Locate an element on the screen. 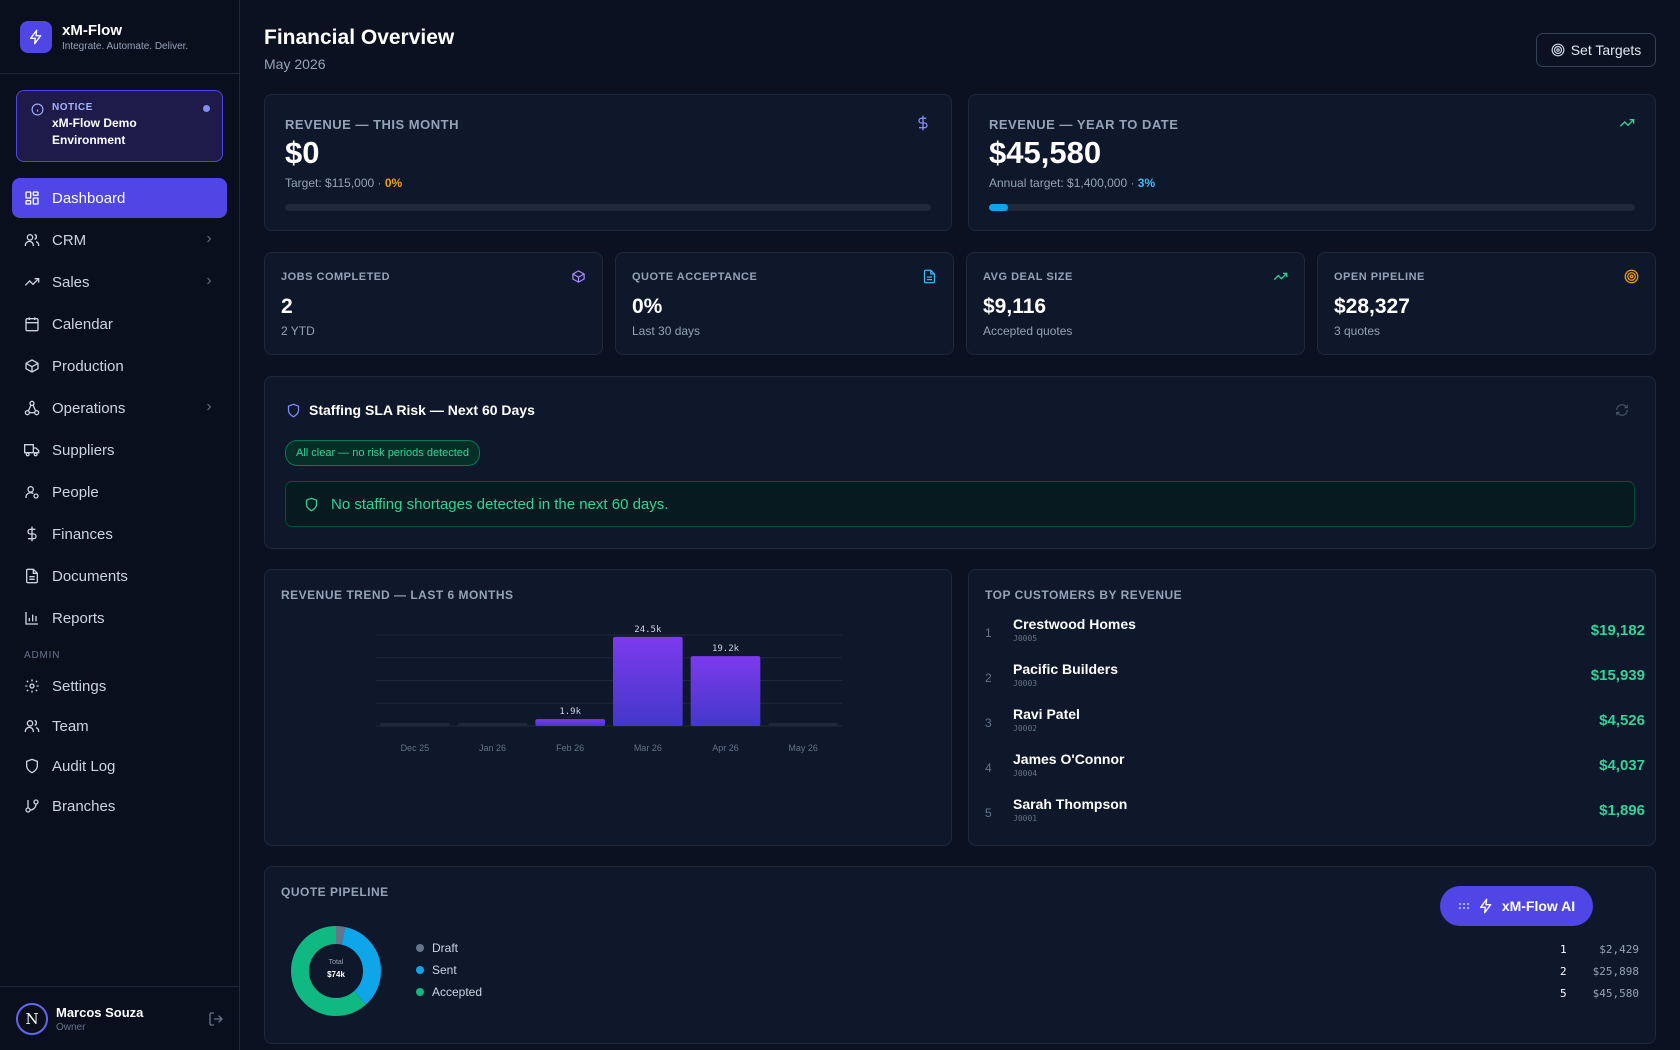  users-icon is located at coordinates (32, 726).